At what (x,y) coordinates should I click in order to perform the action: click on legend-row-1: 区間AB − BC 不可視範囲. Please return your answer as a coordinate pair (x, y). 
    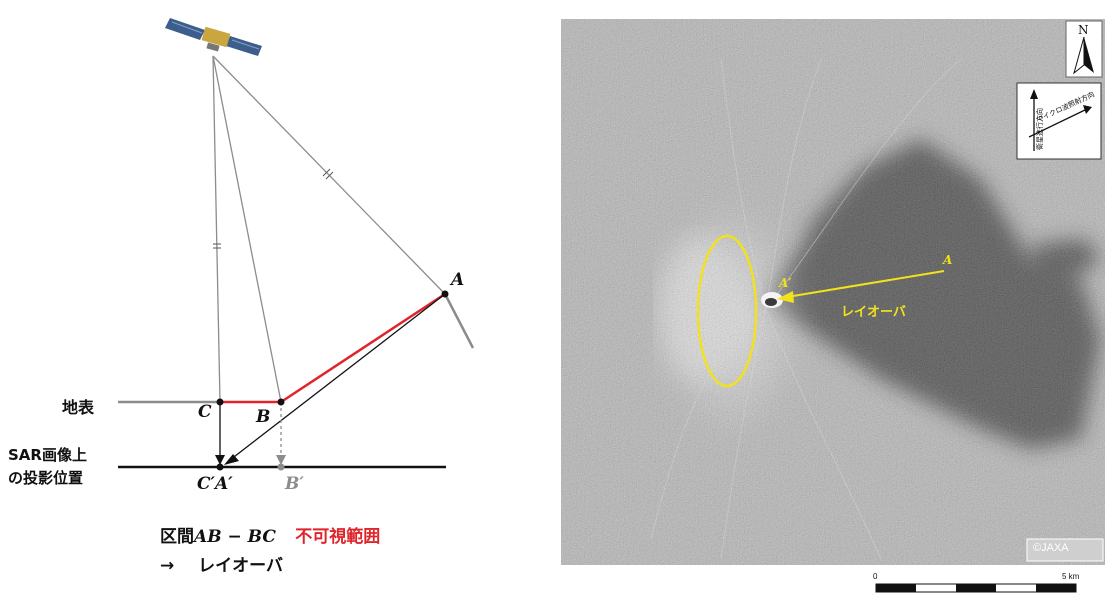
    Looking at the image, I should click on (270, 534).